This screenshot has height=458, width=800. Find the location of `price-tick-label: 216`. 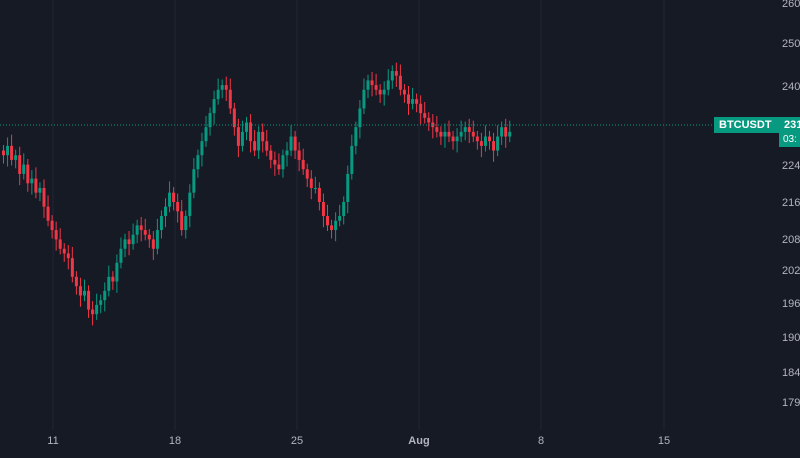

price-tick-label: 216 is located at coordinates (791, 203).